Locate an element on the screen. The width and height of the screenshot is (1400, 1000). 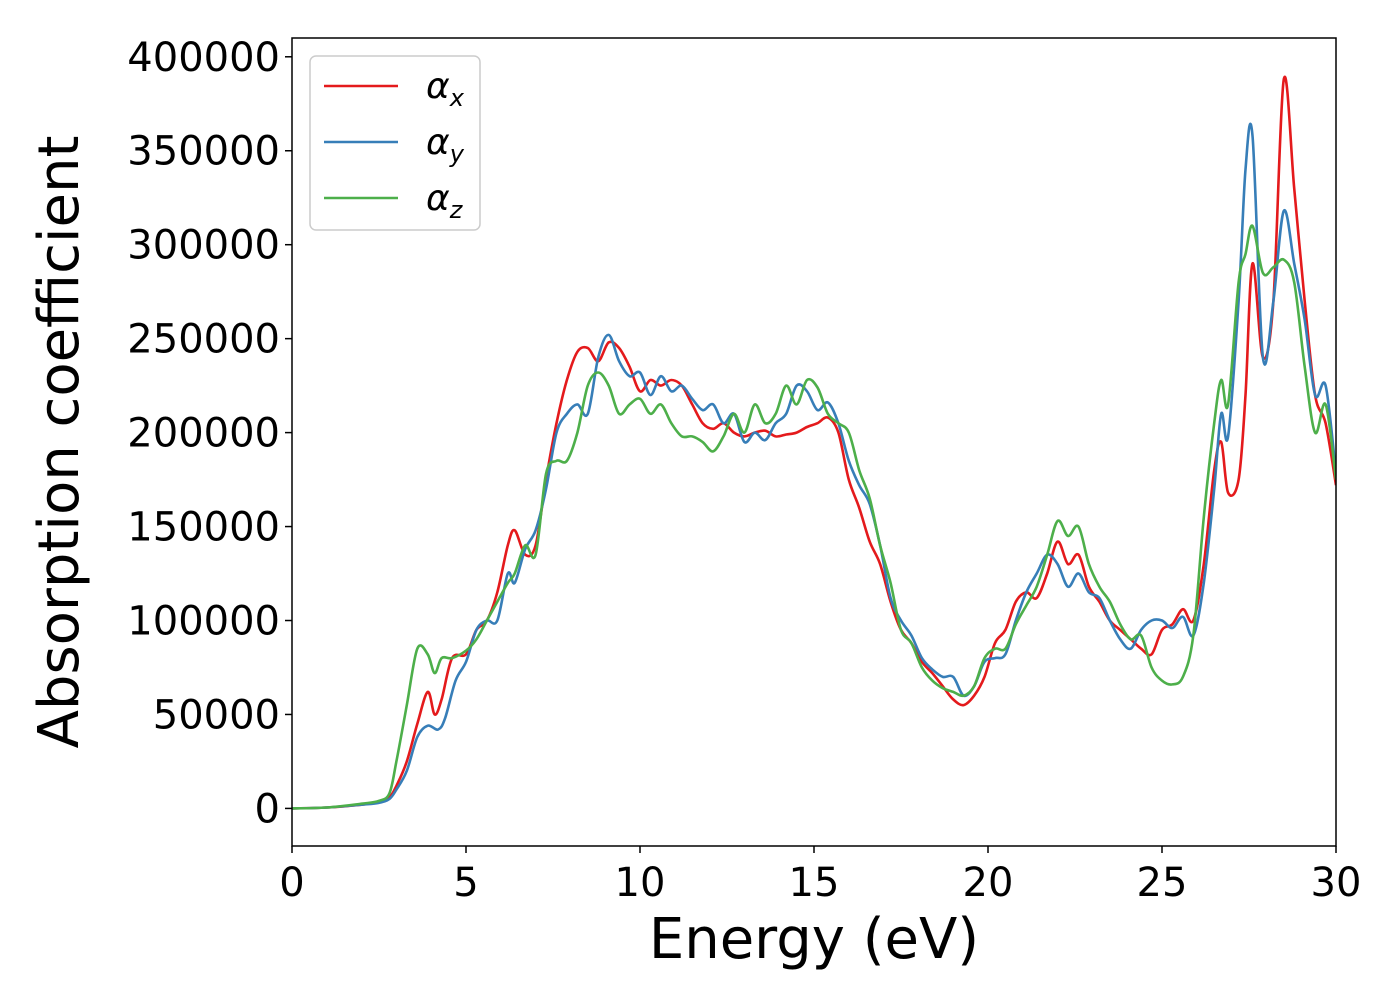
x-tick-label: 25 is located at coordinates (1162, 883).